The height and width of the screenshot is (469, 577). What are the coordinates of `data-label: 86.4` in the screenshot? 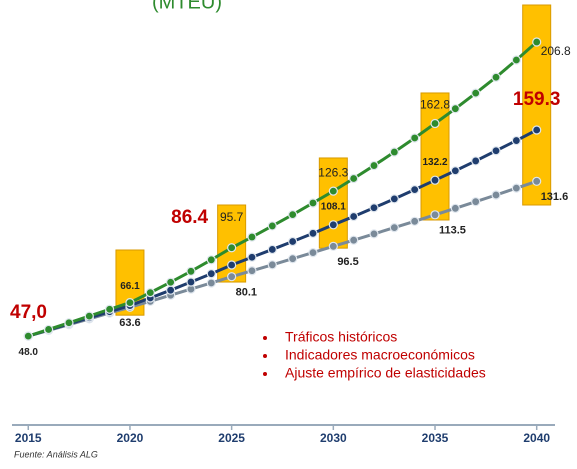 It's located at (189, 217).